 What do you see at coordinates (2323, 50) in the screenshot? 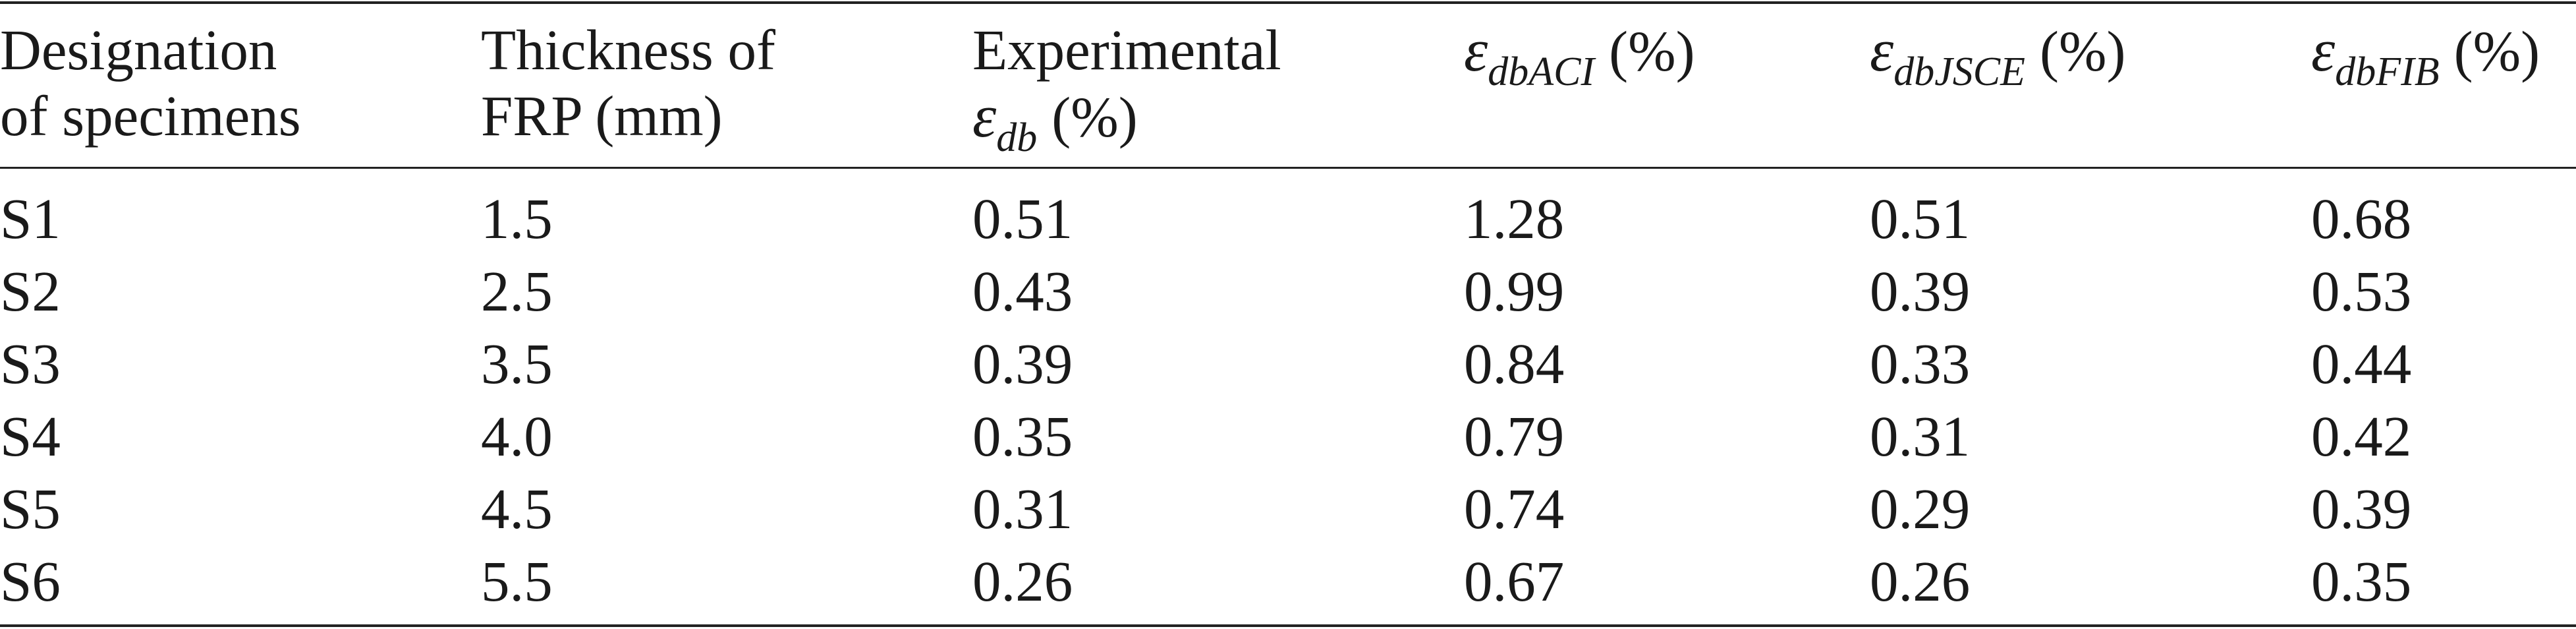
I see `header-fib-symbol: ε` at bounding box center [2323, 50].